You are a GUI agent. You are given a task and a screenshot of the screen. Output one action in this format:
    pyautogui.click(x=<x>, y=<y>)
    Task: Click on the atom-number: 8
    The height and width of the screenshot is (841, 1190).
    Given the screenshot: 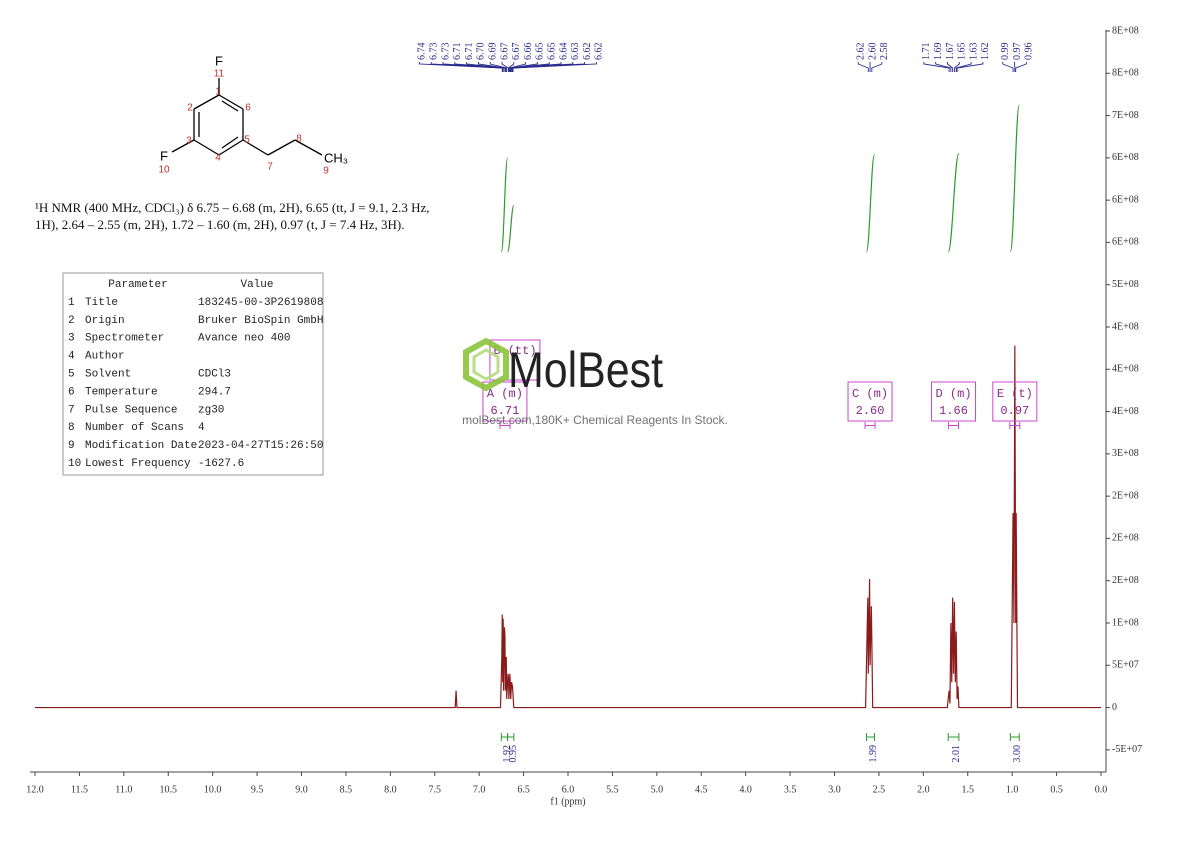 What is the action you would take?
    pyautogui.click(x=299, y=139)
    